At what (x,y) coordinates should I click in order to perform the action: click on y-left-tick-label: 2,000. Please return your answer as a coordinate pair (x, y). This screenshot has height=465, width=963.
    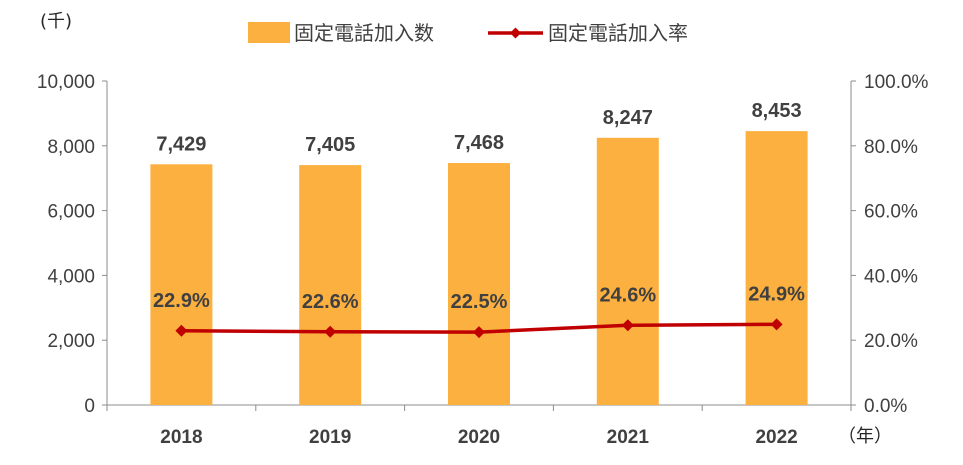
    Looking at the image, I should click on (71, 341).